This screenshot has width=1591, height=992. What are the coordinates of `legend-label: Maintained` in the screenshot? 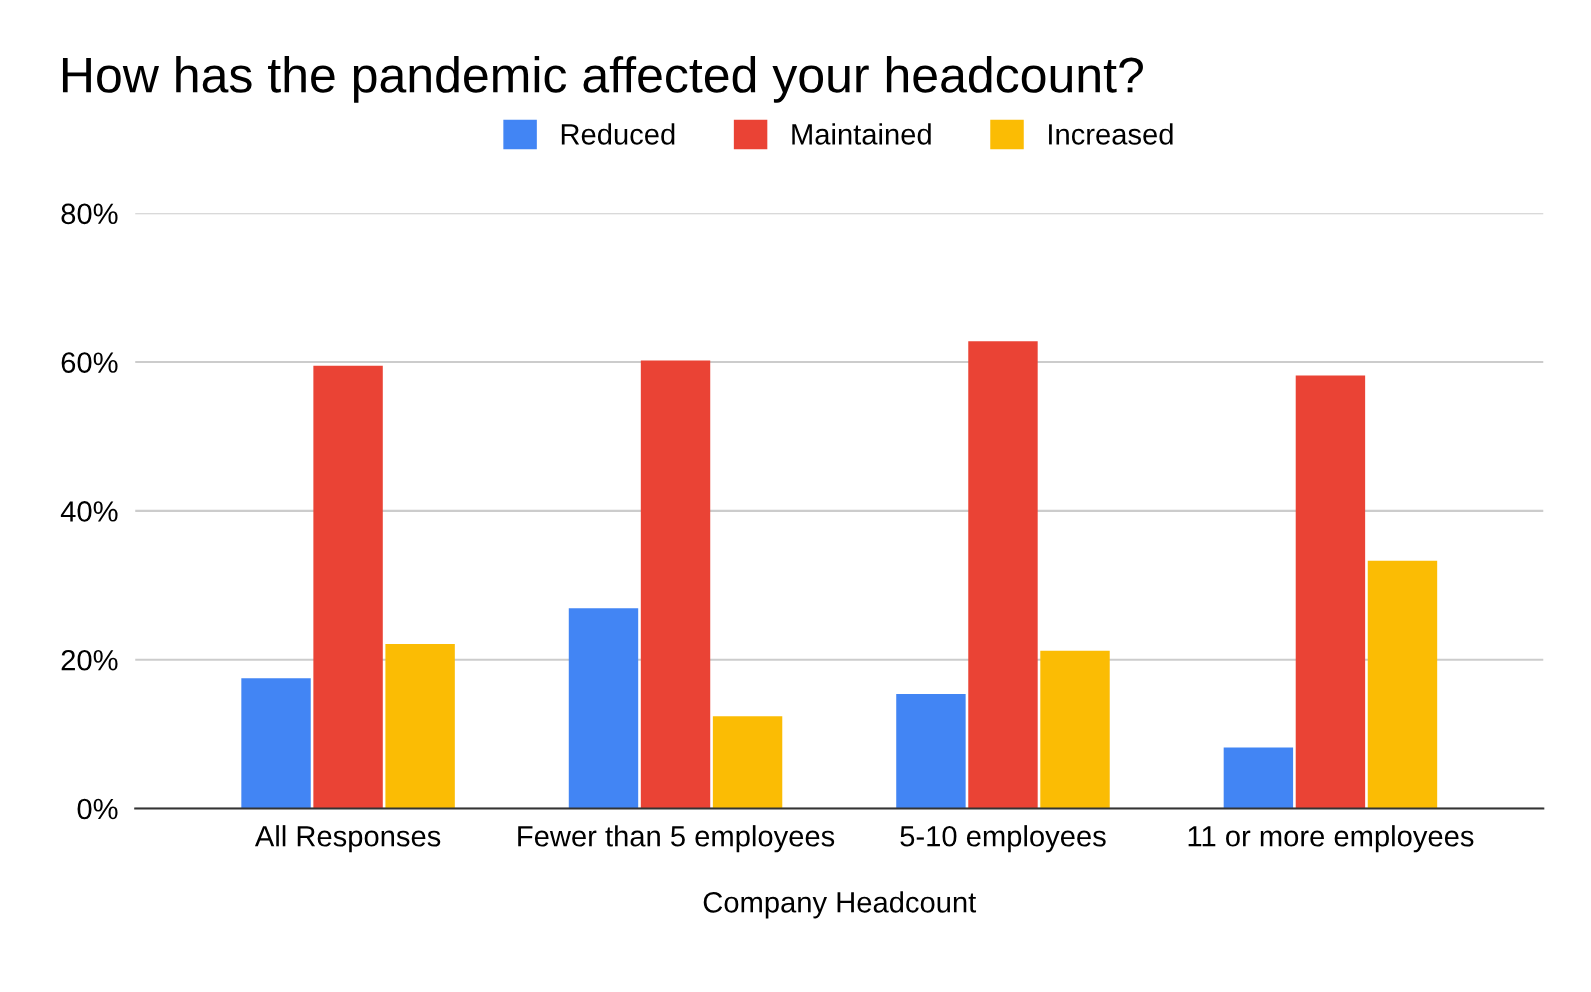 It's located at (861, 134).